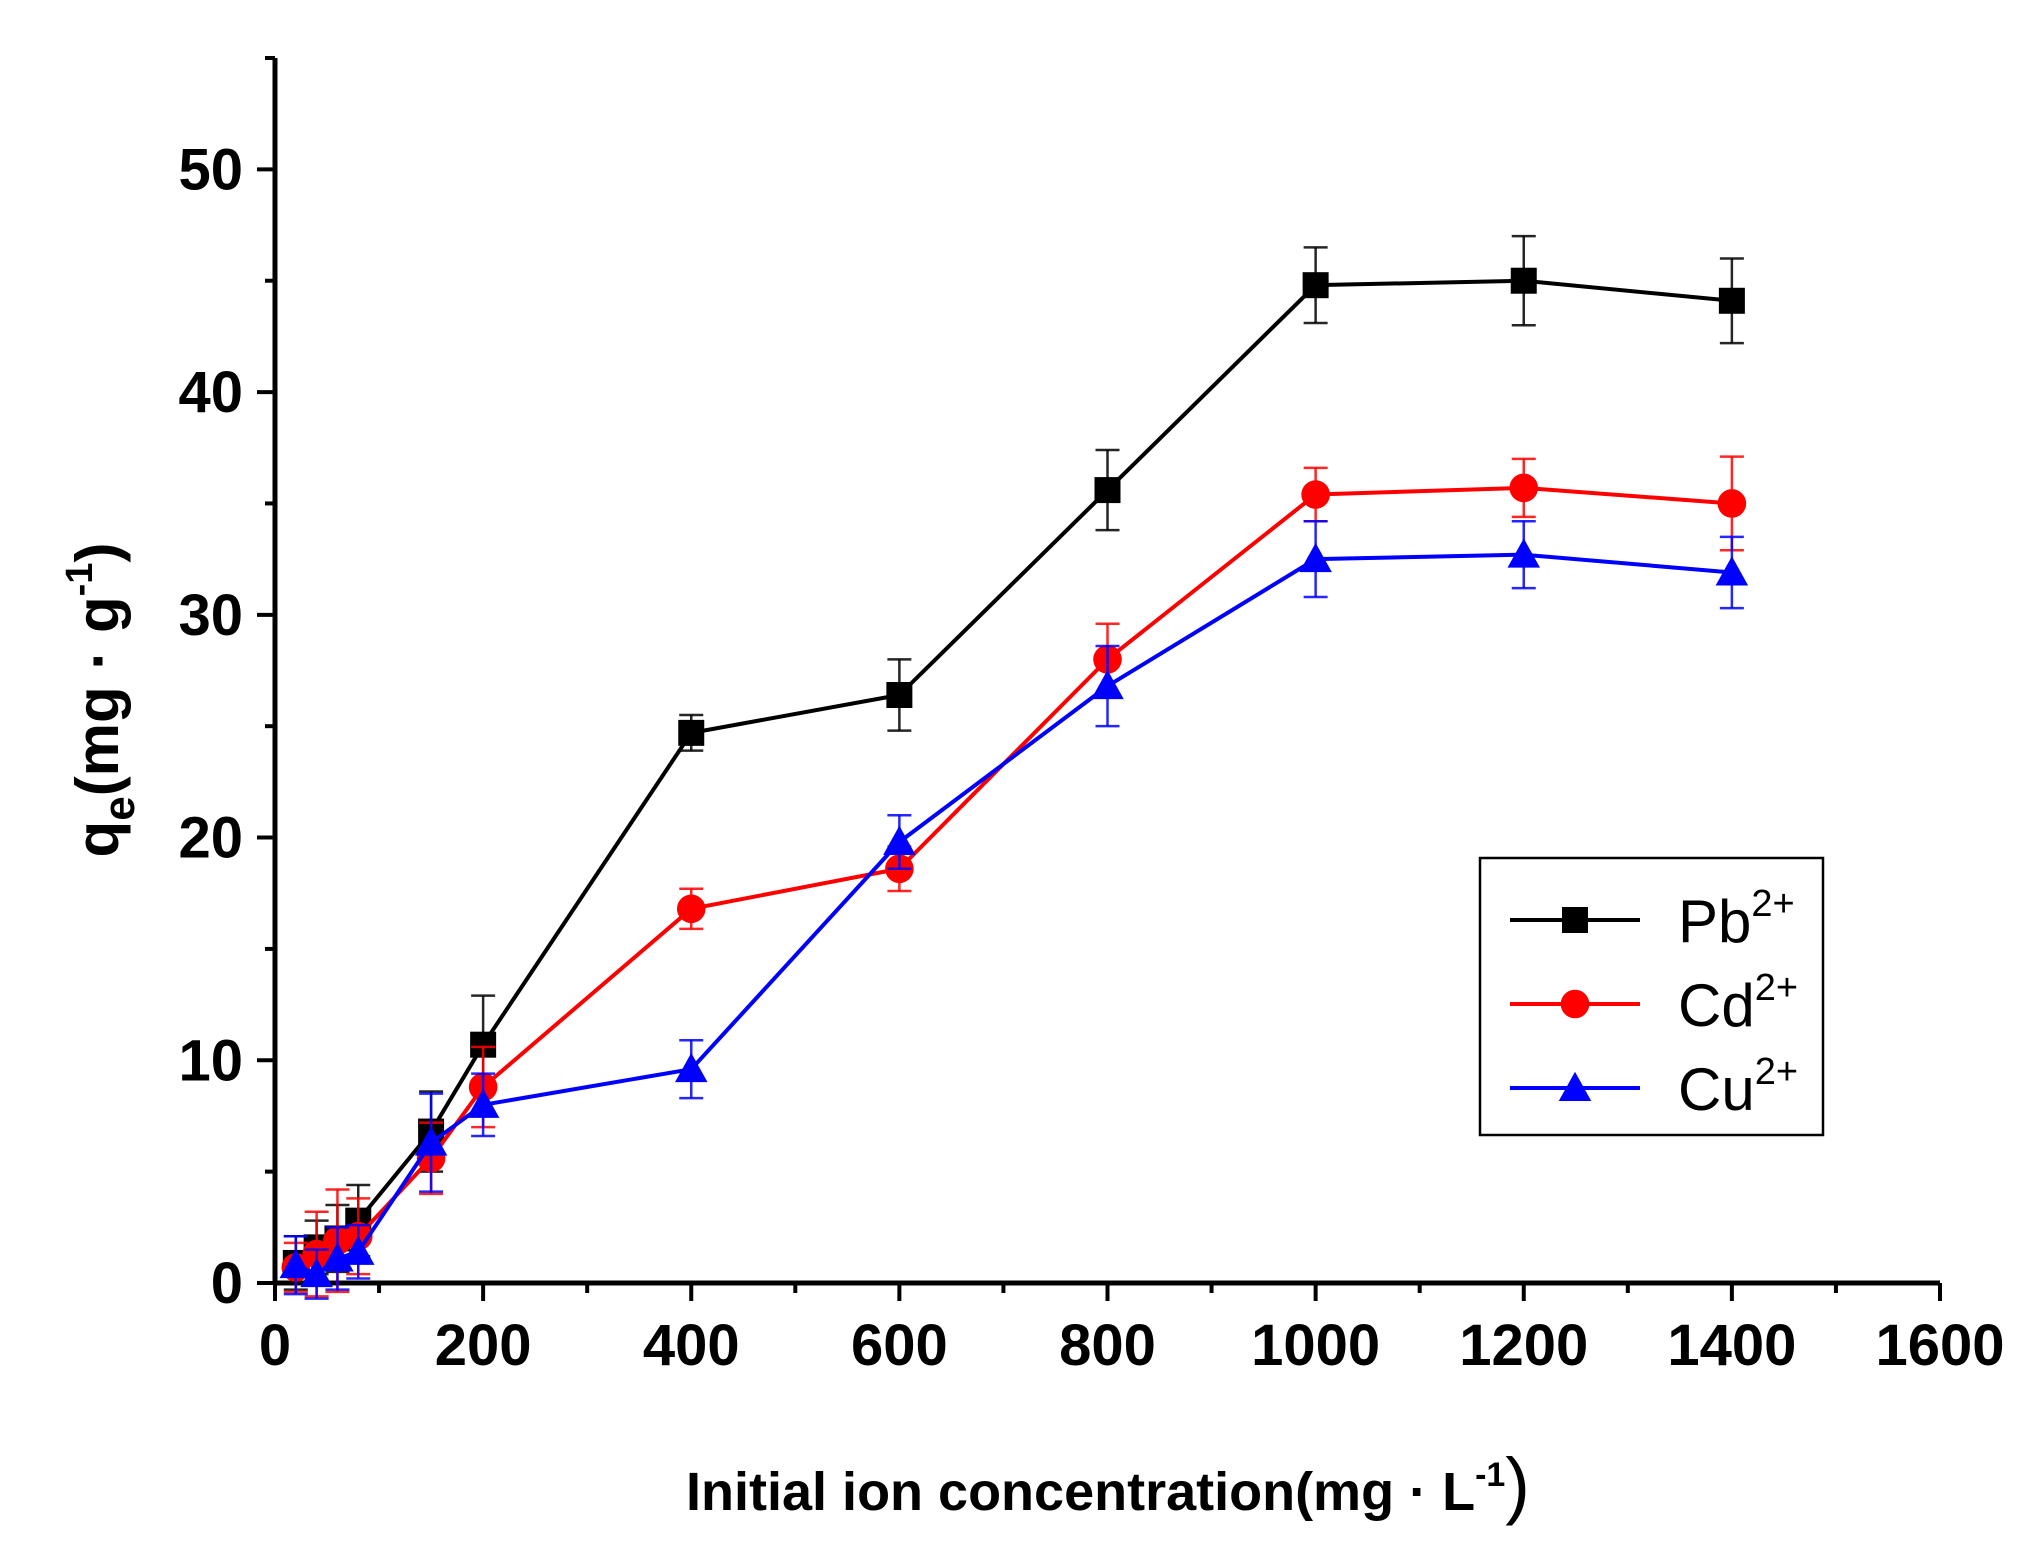 This screenshot has height=1562, width=2020. What do you see at coordinates (1939, 1345) in the screenshot?
I see `x-tick-label: 1600` at bounding box center [1939, 1345].